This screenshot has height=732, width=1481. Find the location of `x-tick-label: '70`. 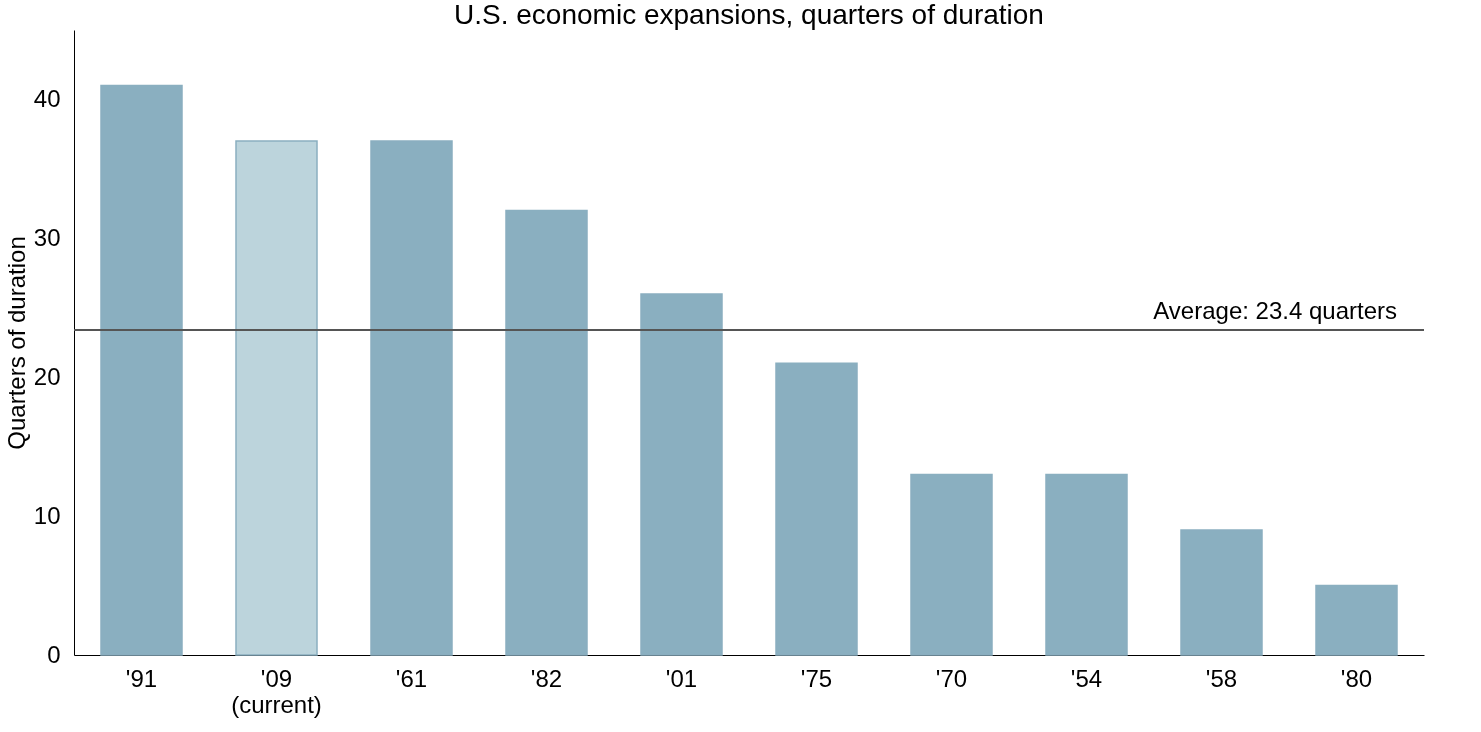

x-tick-label: '70 is located at coordinates (951, 678).